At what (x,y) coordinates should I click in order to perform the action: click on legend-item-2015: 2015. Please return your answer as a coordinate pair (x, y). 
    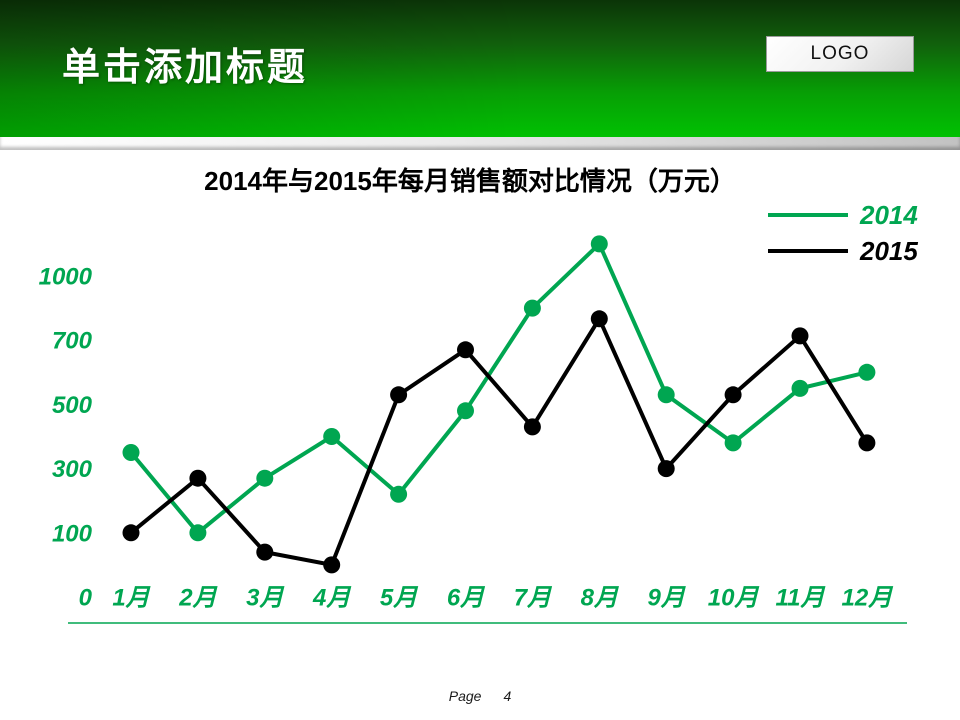
    Looking at the image, I should click on (843, 251).